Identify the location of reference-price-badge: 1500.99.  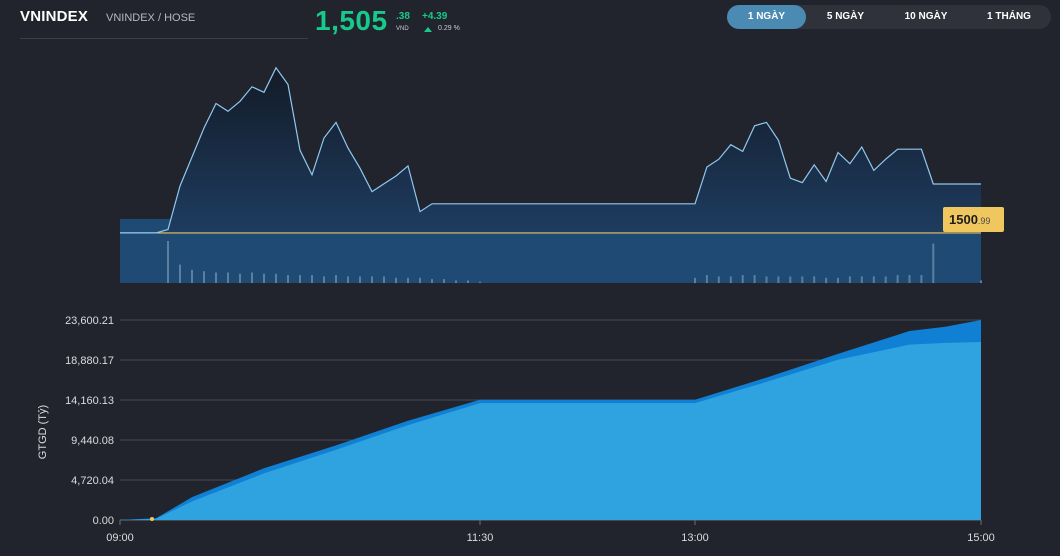
(973, 219).